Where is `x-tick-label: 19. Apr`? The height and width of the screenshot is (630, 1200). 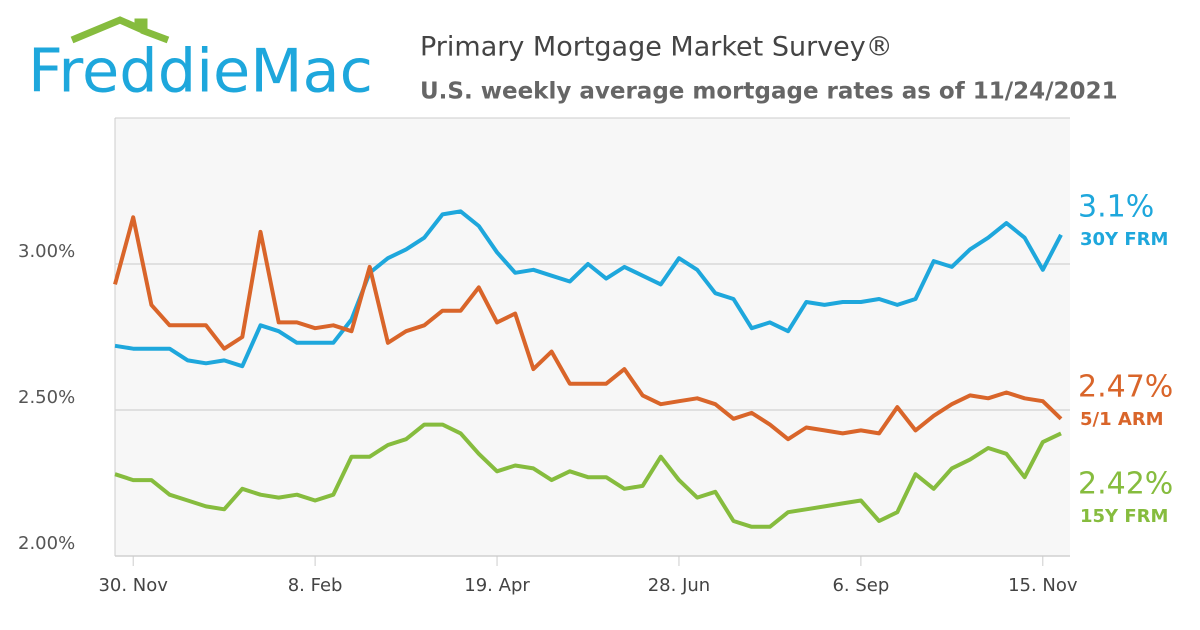 x-tick-label: 19. Apr is located at coordinates (497, 585).